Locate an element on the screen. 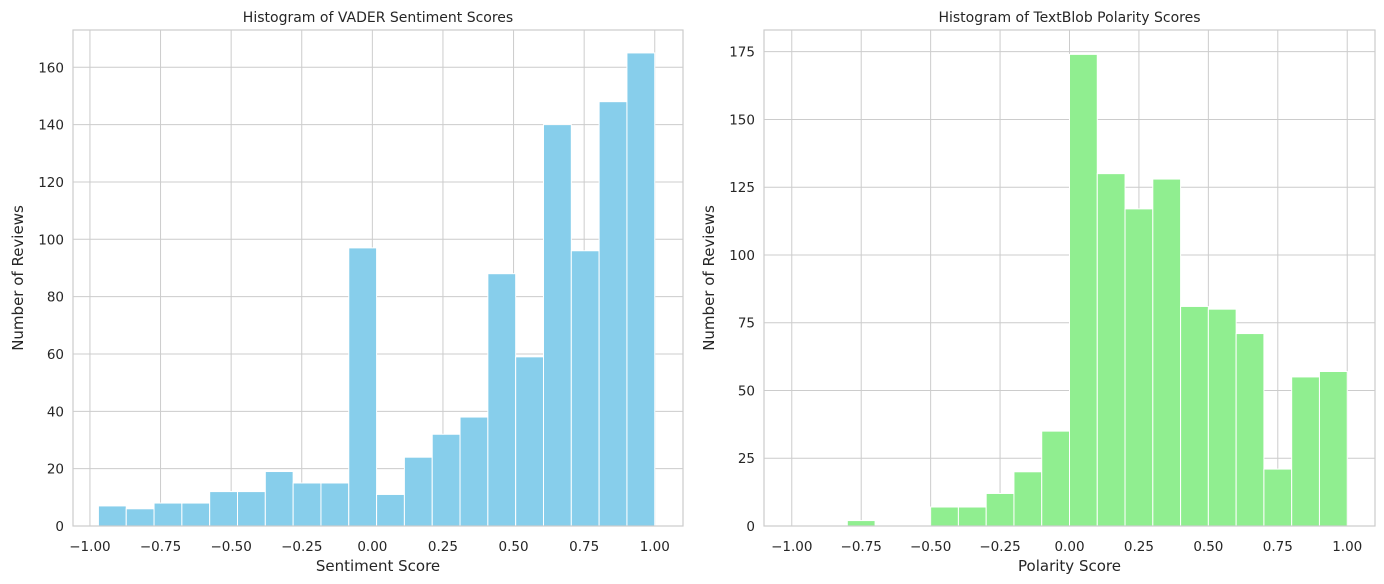  x-axis-label: Polarity Score is located at coordinates (1069, 566).